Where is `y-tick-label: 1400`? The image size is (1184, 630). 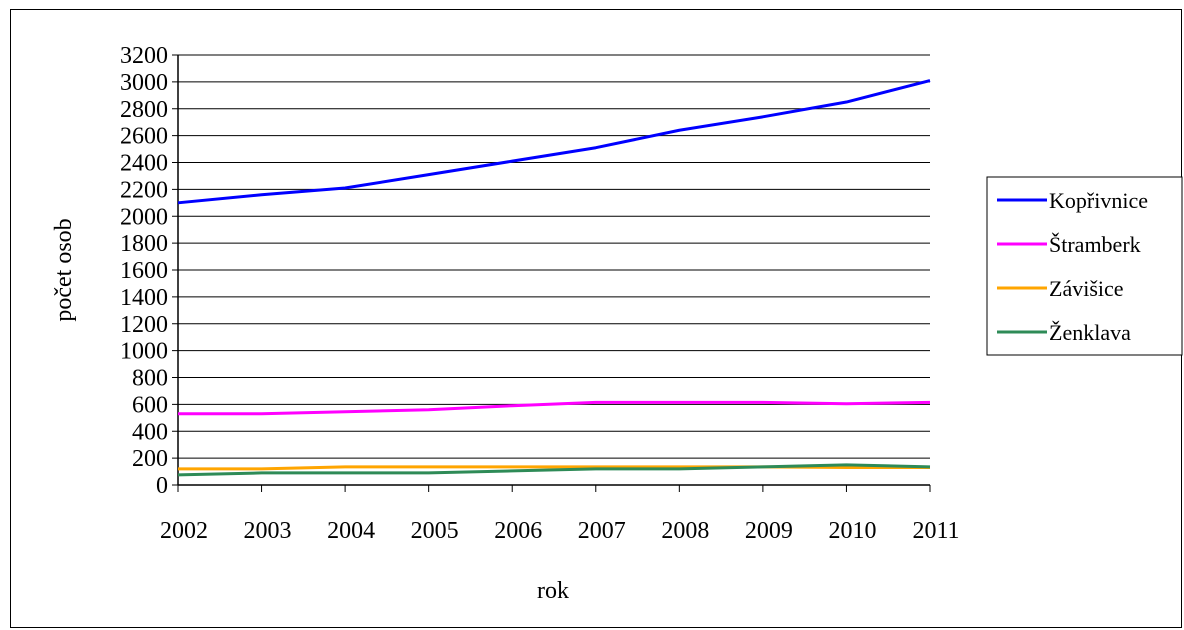 y-tick-label: 1400 is located at coordinates (144, 298).